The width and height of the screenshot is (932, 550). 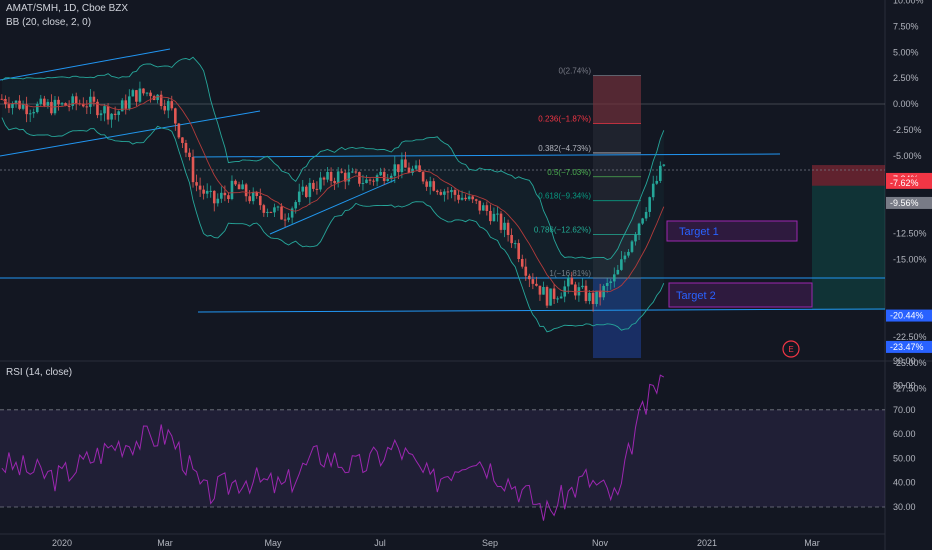 What do you see at coordinates (67, 8) in the screenshot?
I see `chart-title: AMAT/SMH, 1D, Cboe BZX` at bounding box center [67, 8].